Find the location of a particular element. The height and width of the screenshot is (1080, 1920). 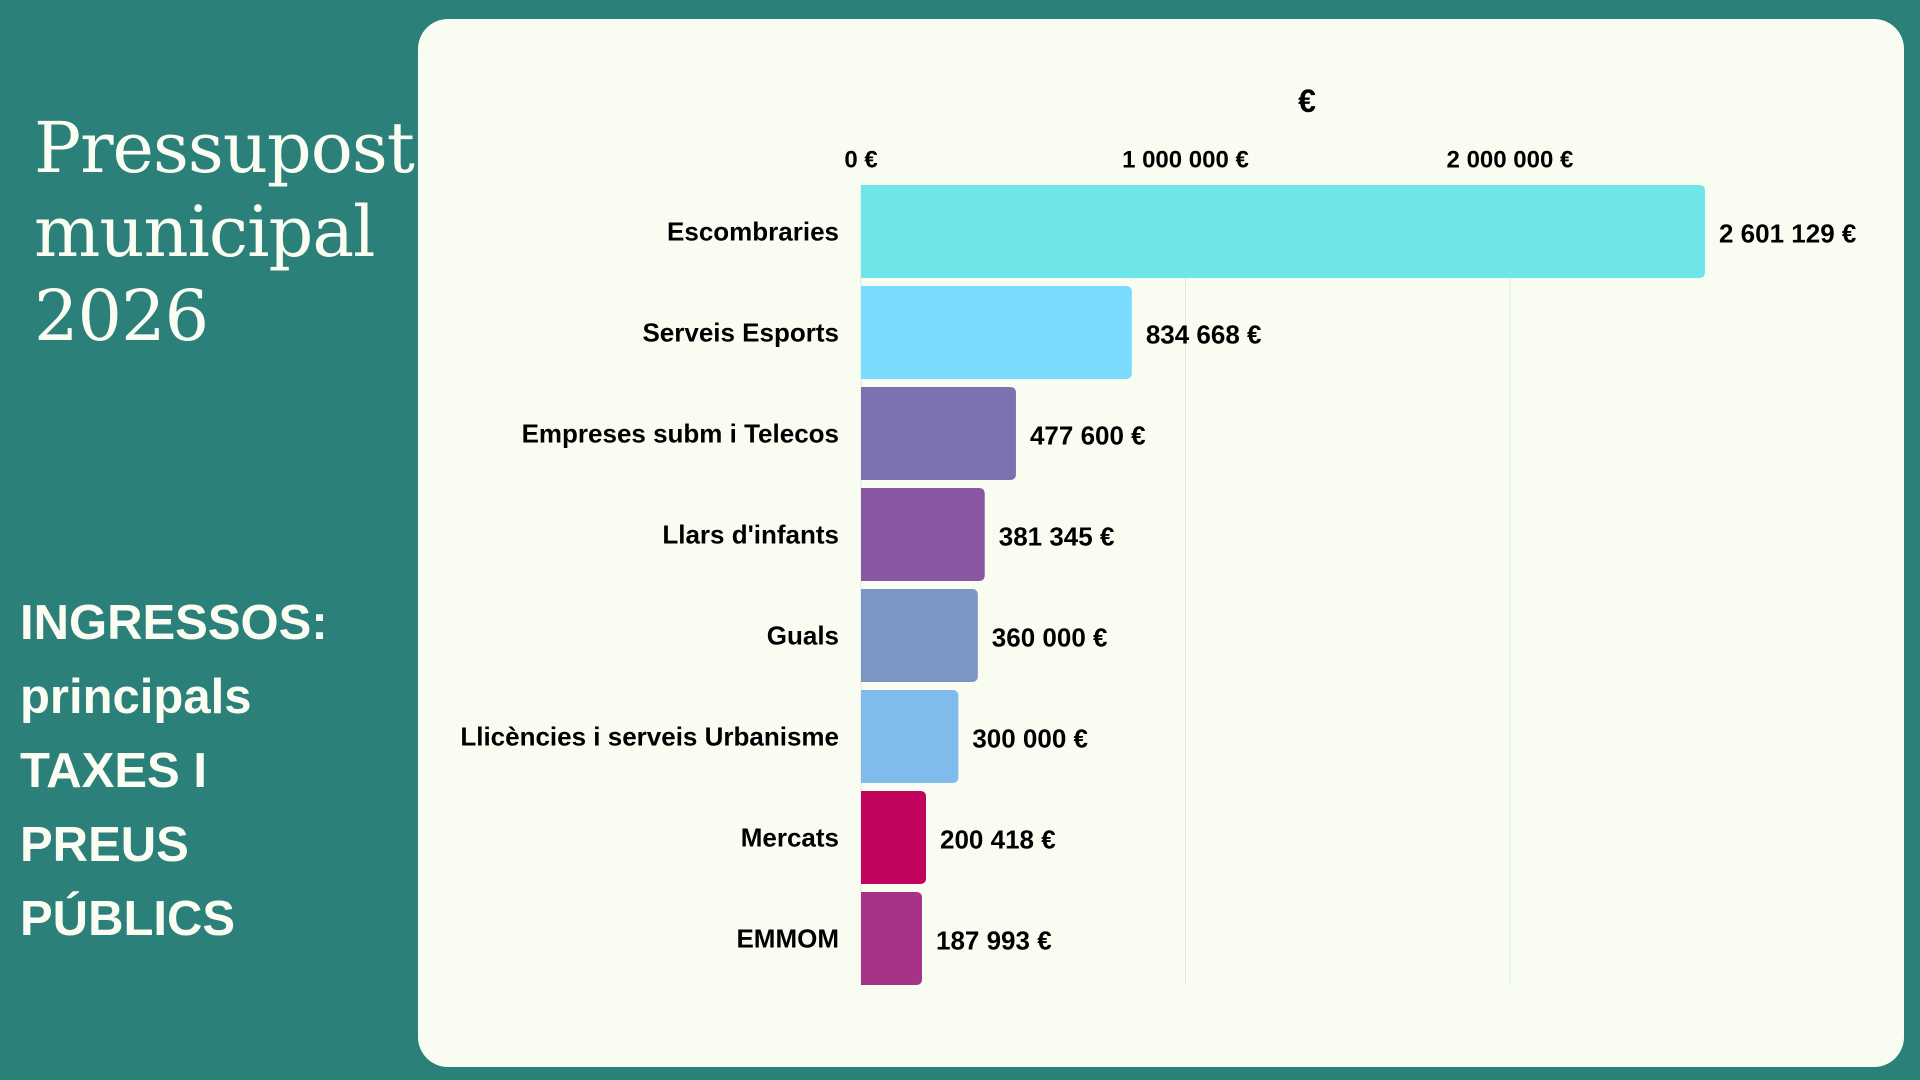

data-label: 200 418 € is located at coordinates (998, 840).